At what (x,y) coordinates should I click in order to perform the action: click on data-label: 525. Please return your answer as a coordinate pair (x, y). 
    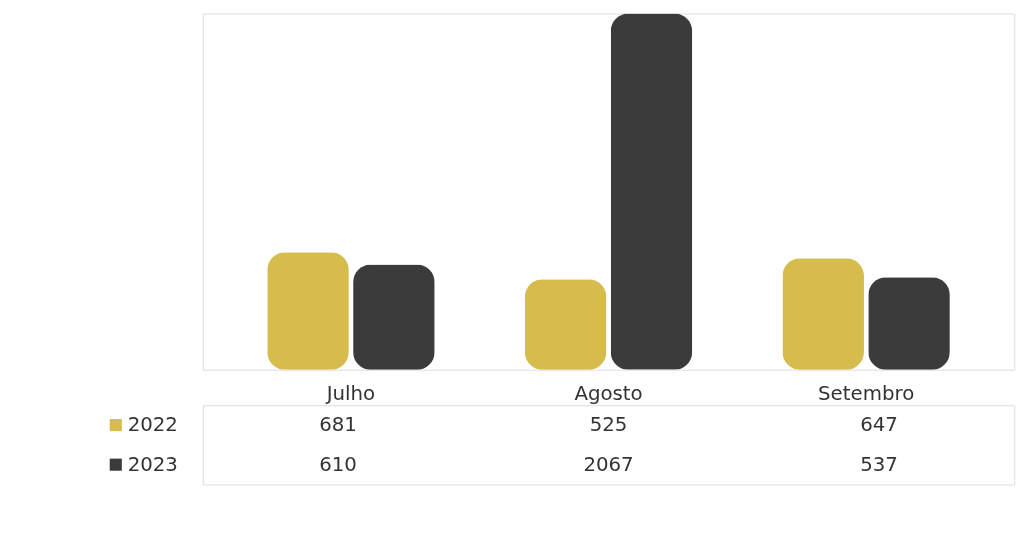
    Looking at the image, I should click on (608, 425).